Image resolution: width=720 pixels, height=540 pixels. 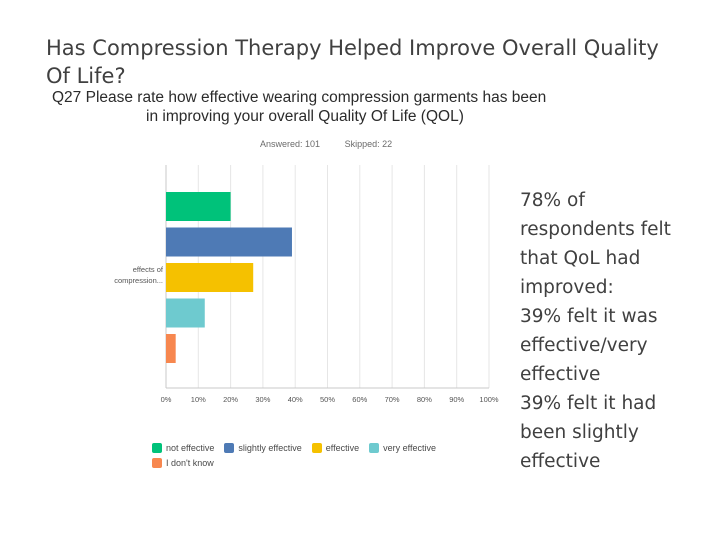 What do you see at coordinates (270, 447) in the screenshot?
I see `legend-label: slightly effective` at bounding box center [270, 447].